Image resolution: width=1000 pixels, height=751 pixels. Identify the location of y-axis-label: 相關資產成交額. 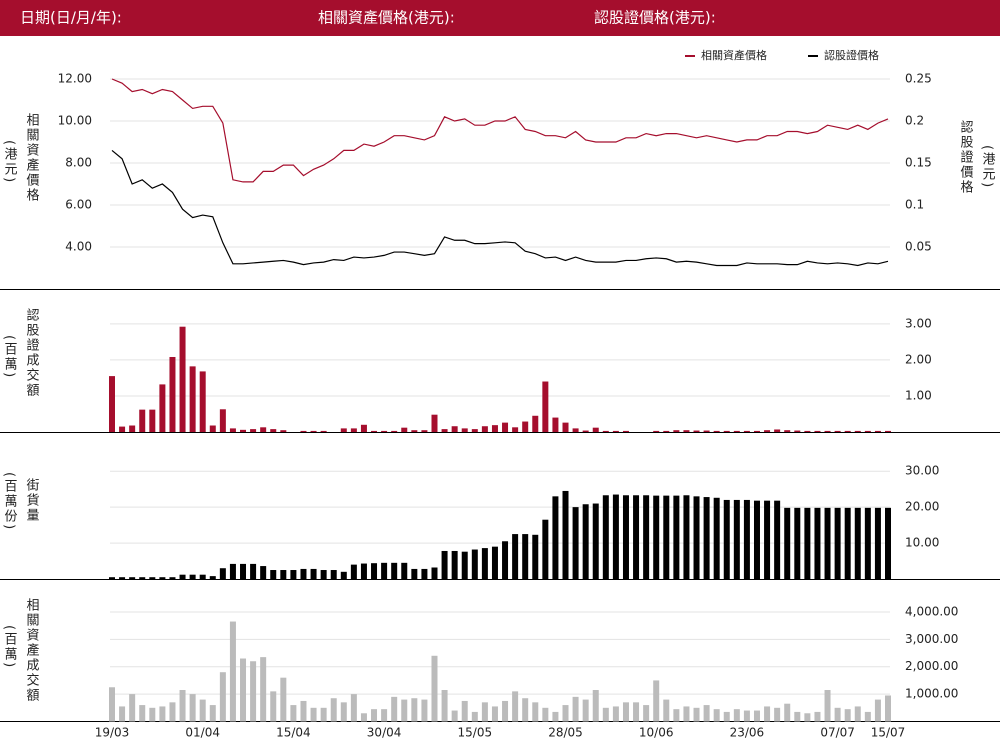
(32, 650).